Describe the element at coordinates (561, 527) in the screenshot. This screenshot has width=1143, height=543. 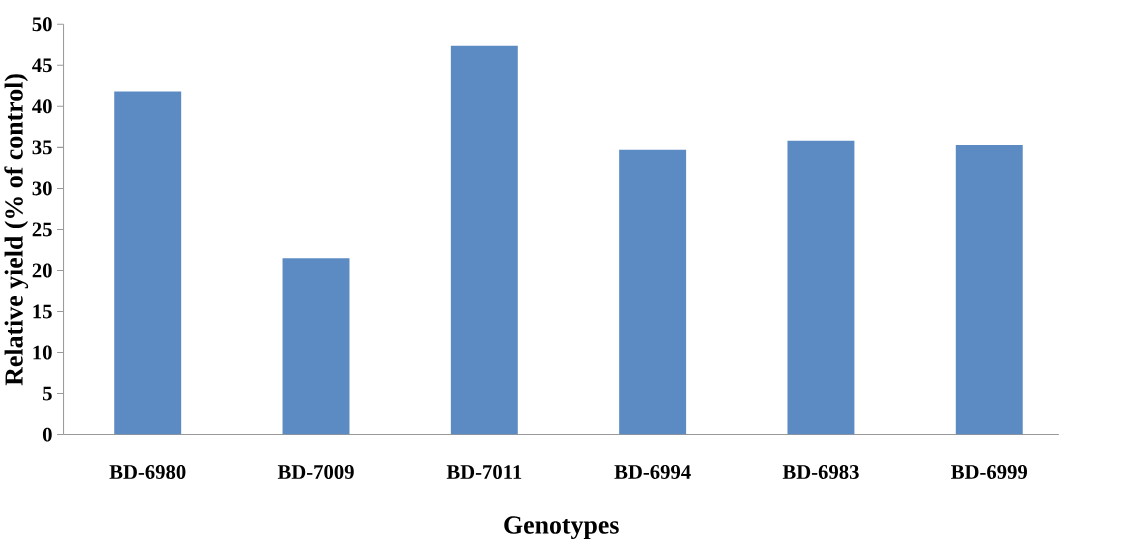
I see `x-axis-title: Genotypes` at that location.